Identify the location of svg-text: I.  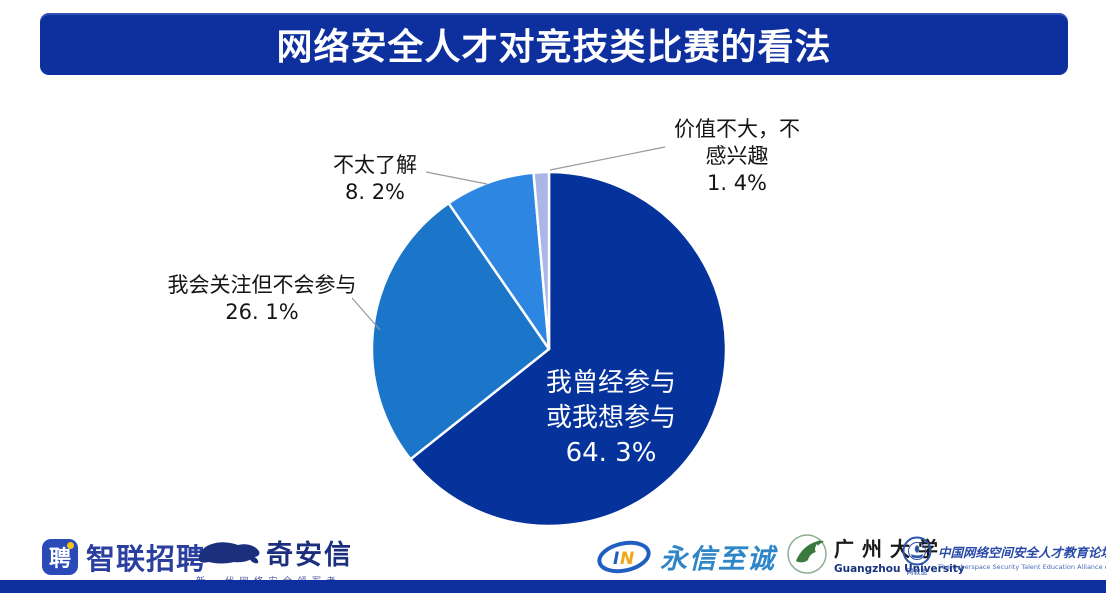
(616, 559).